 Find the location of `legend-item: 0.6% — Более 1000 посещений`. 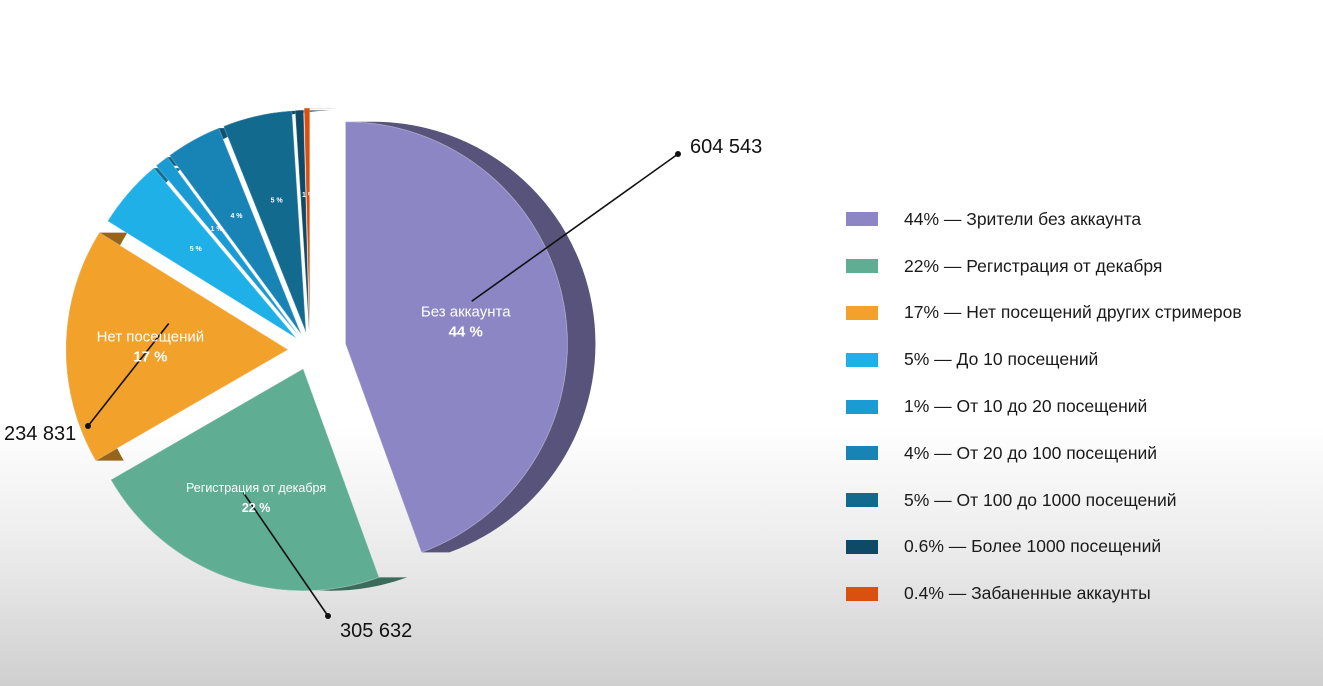

legend-item: 0.6% — Более 1000 посещений is located at coordinates (1081, 547).